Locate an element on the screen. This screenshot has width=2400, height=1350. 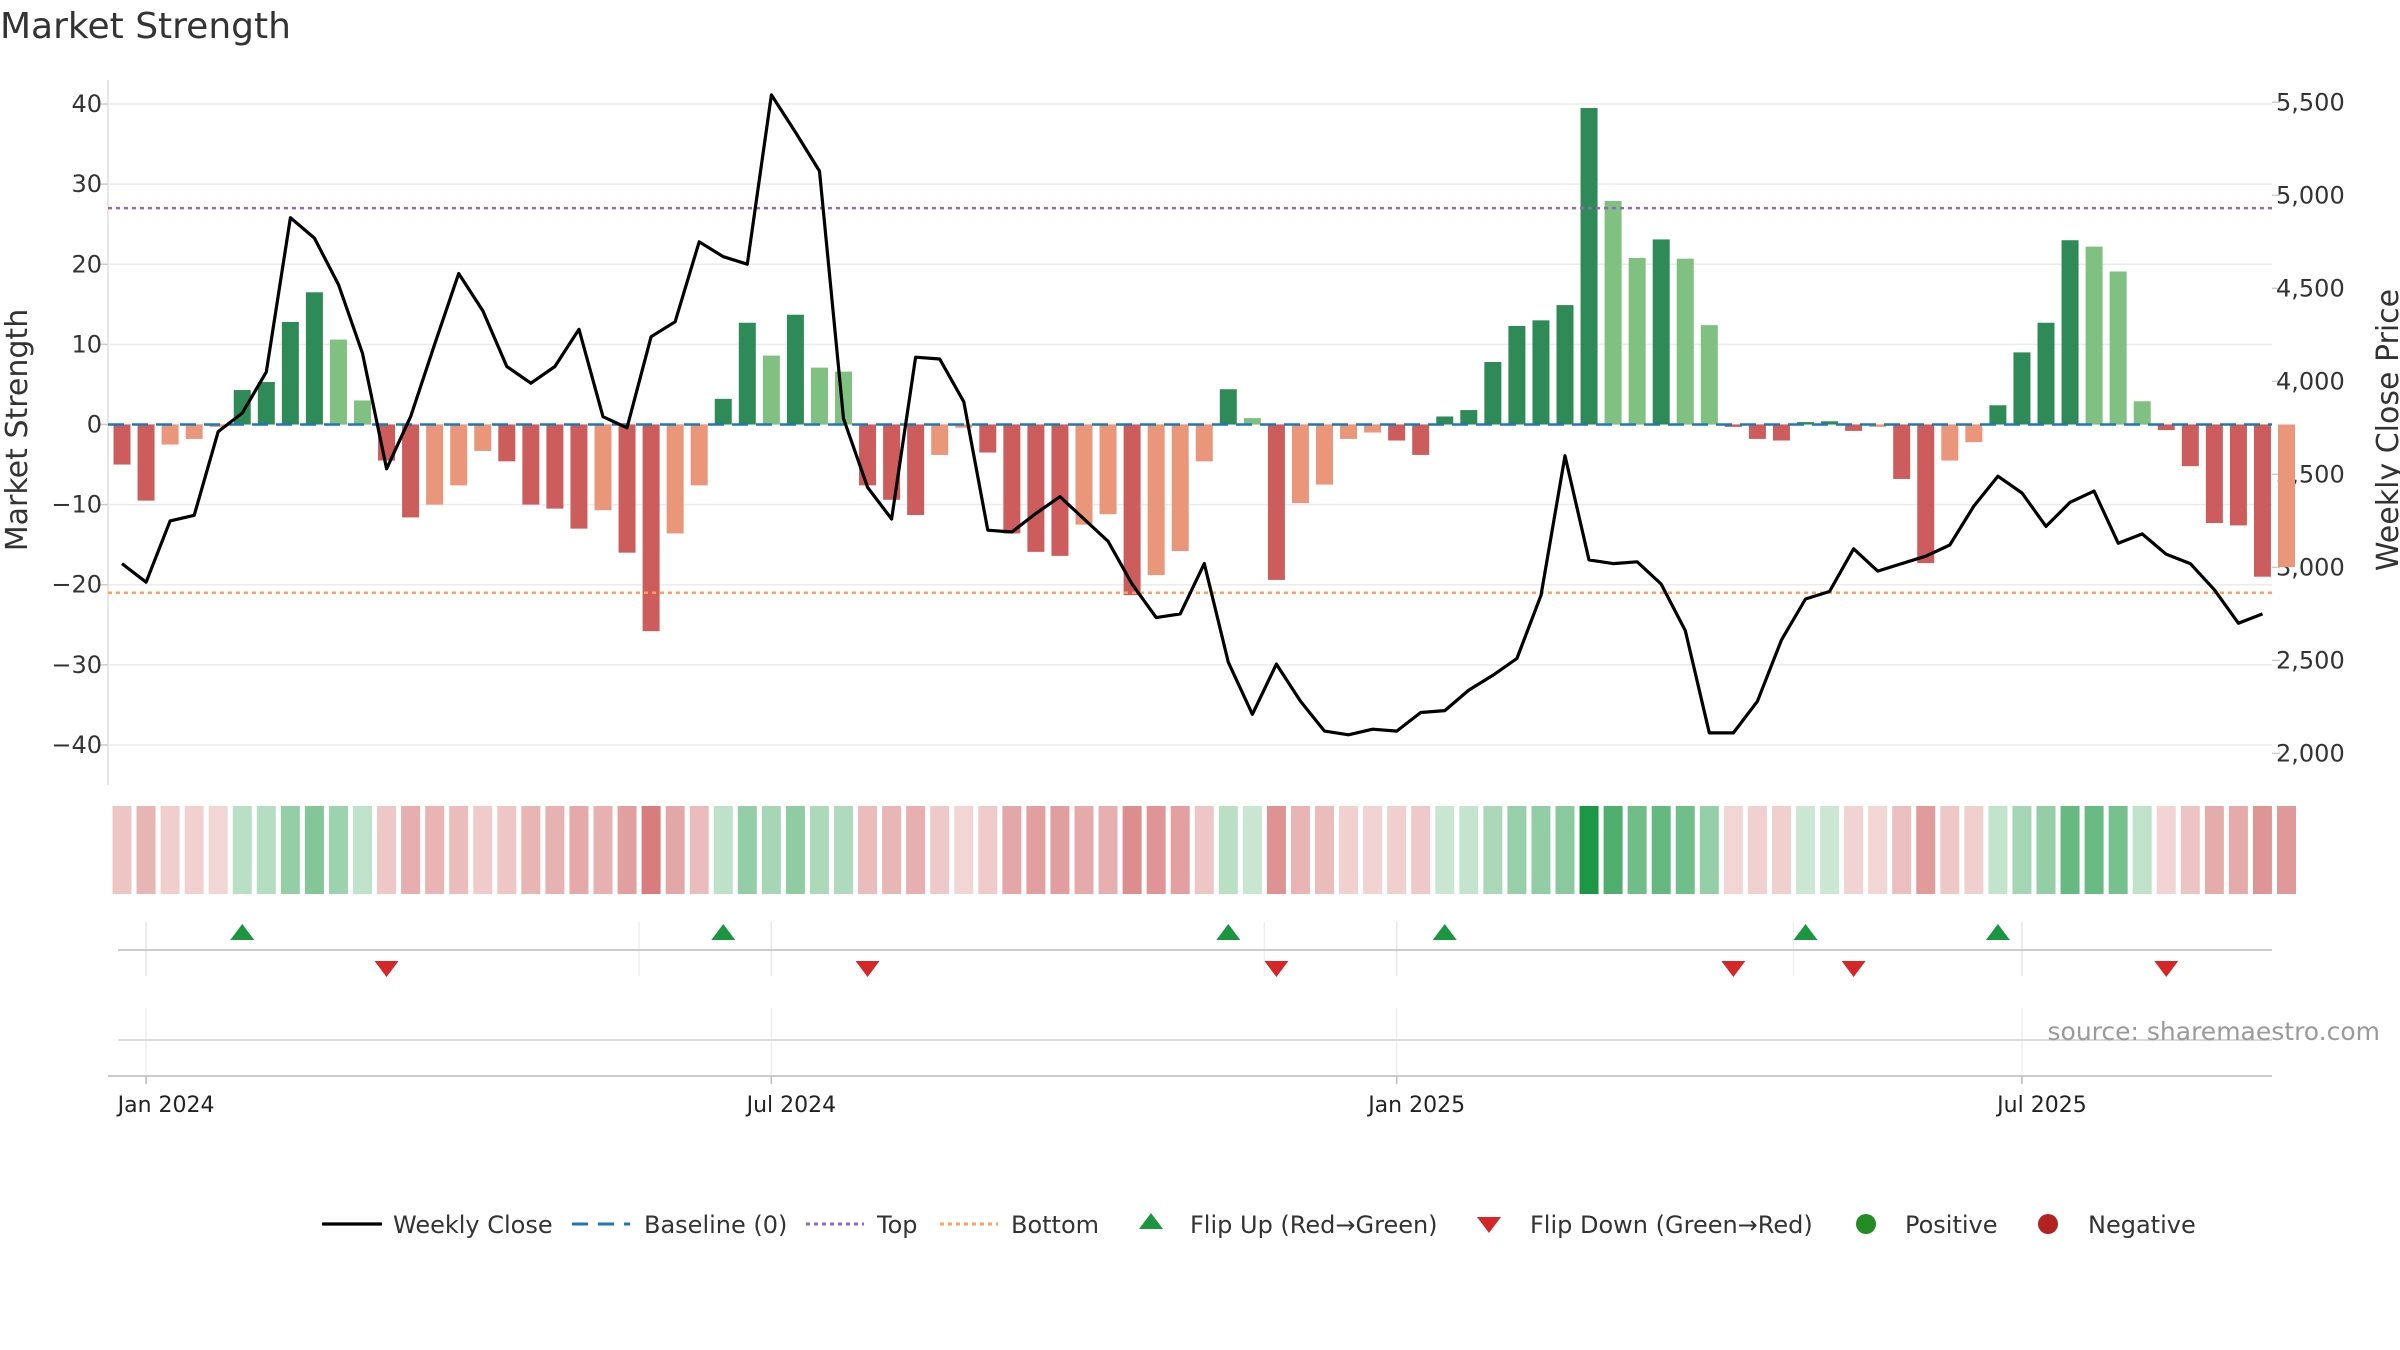
y-tick-label: 20 is located at coordinates (86, 264).